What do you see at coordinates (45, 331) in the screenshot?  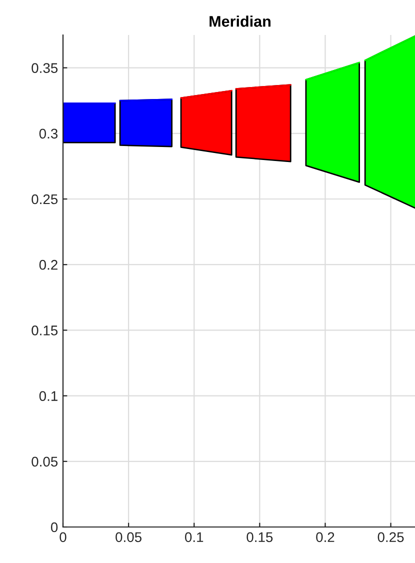 I see `y-tick-label: 0.15` at bounding box center [45, 331].